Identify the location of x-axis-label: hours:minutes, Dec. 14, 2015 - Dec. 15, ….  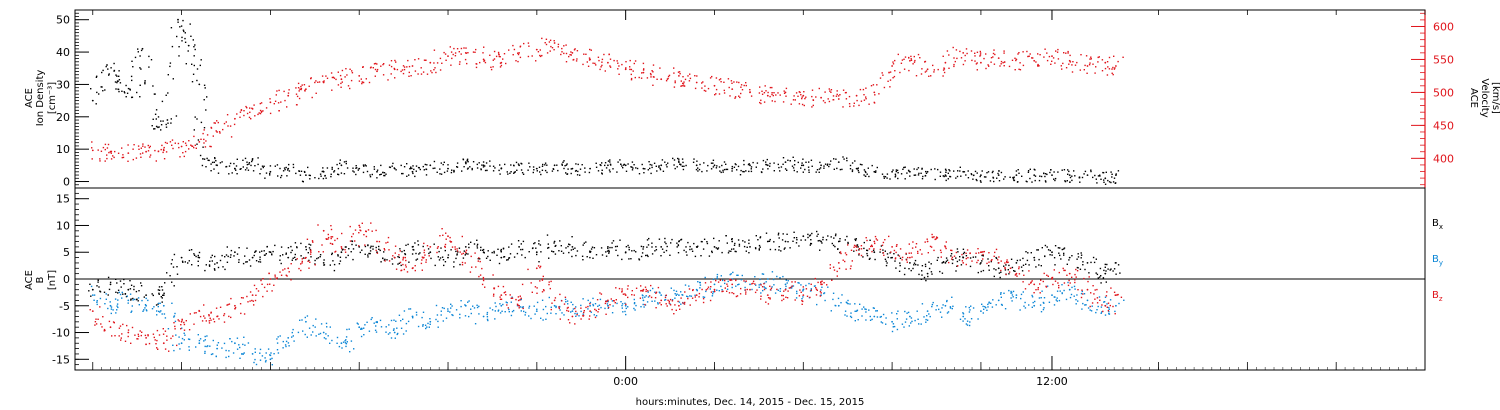
(750, 402).